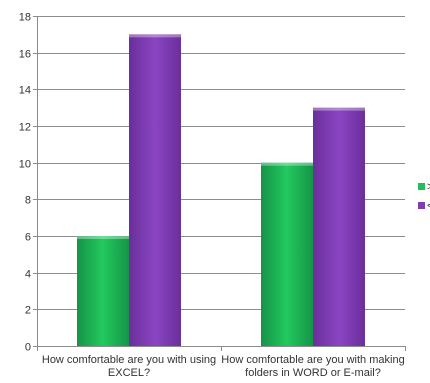 This screenshot has height=383, width=430. Describe the element at coordinates (313, 373) in the screenshot. I see `x-category-label: folders in WORD or E-mail?` at that location.